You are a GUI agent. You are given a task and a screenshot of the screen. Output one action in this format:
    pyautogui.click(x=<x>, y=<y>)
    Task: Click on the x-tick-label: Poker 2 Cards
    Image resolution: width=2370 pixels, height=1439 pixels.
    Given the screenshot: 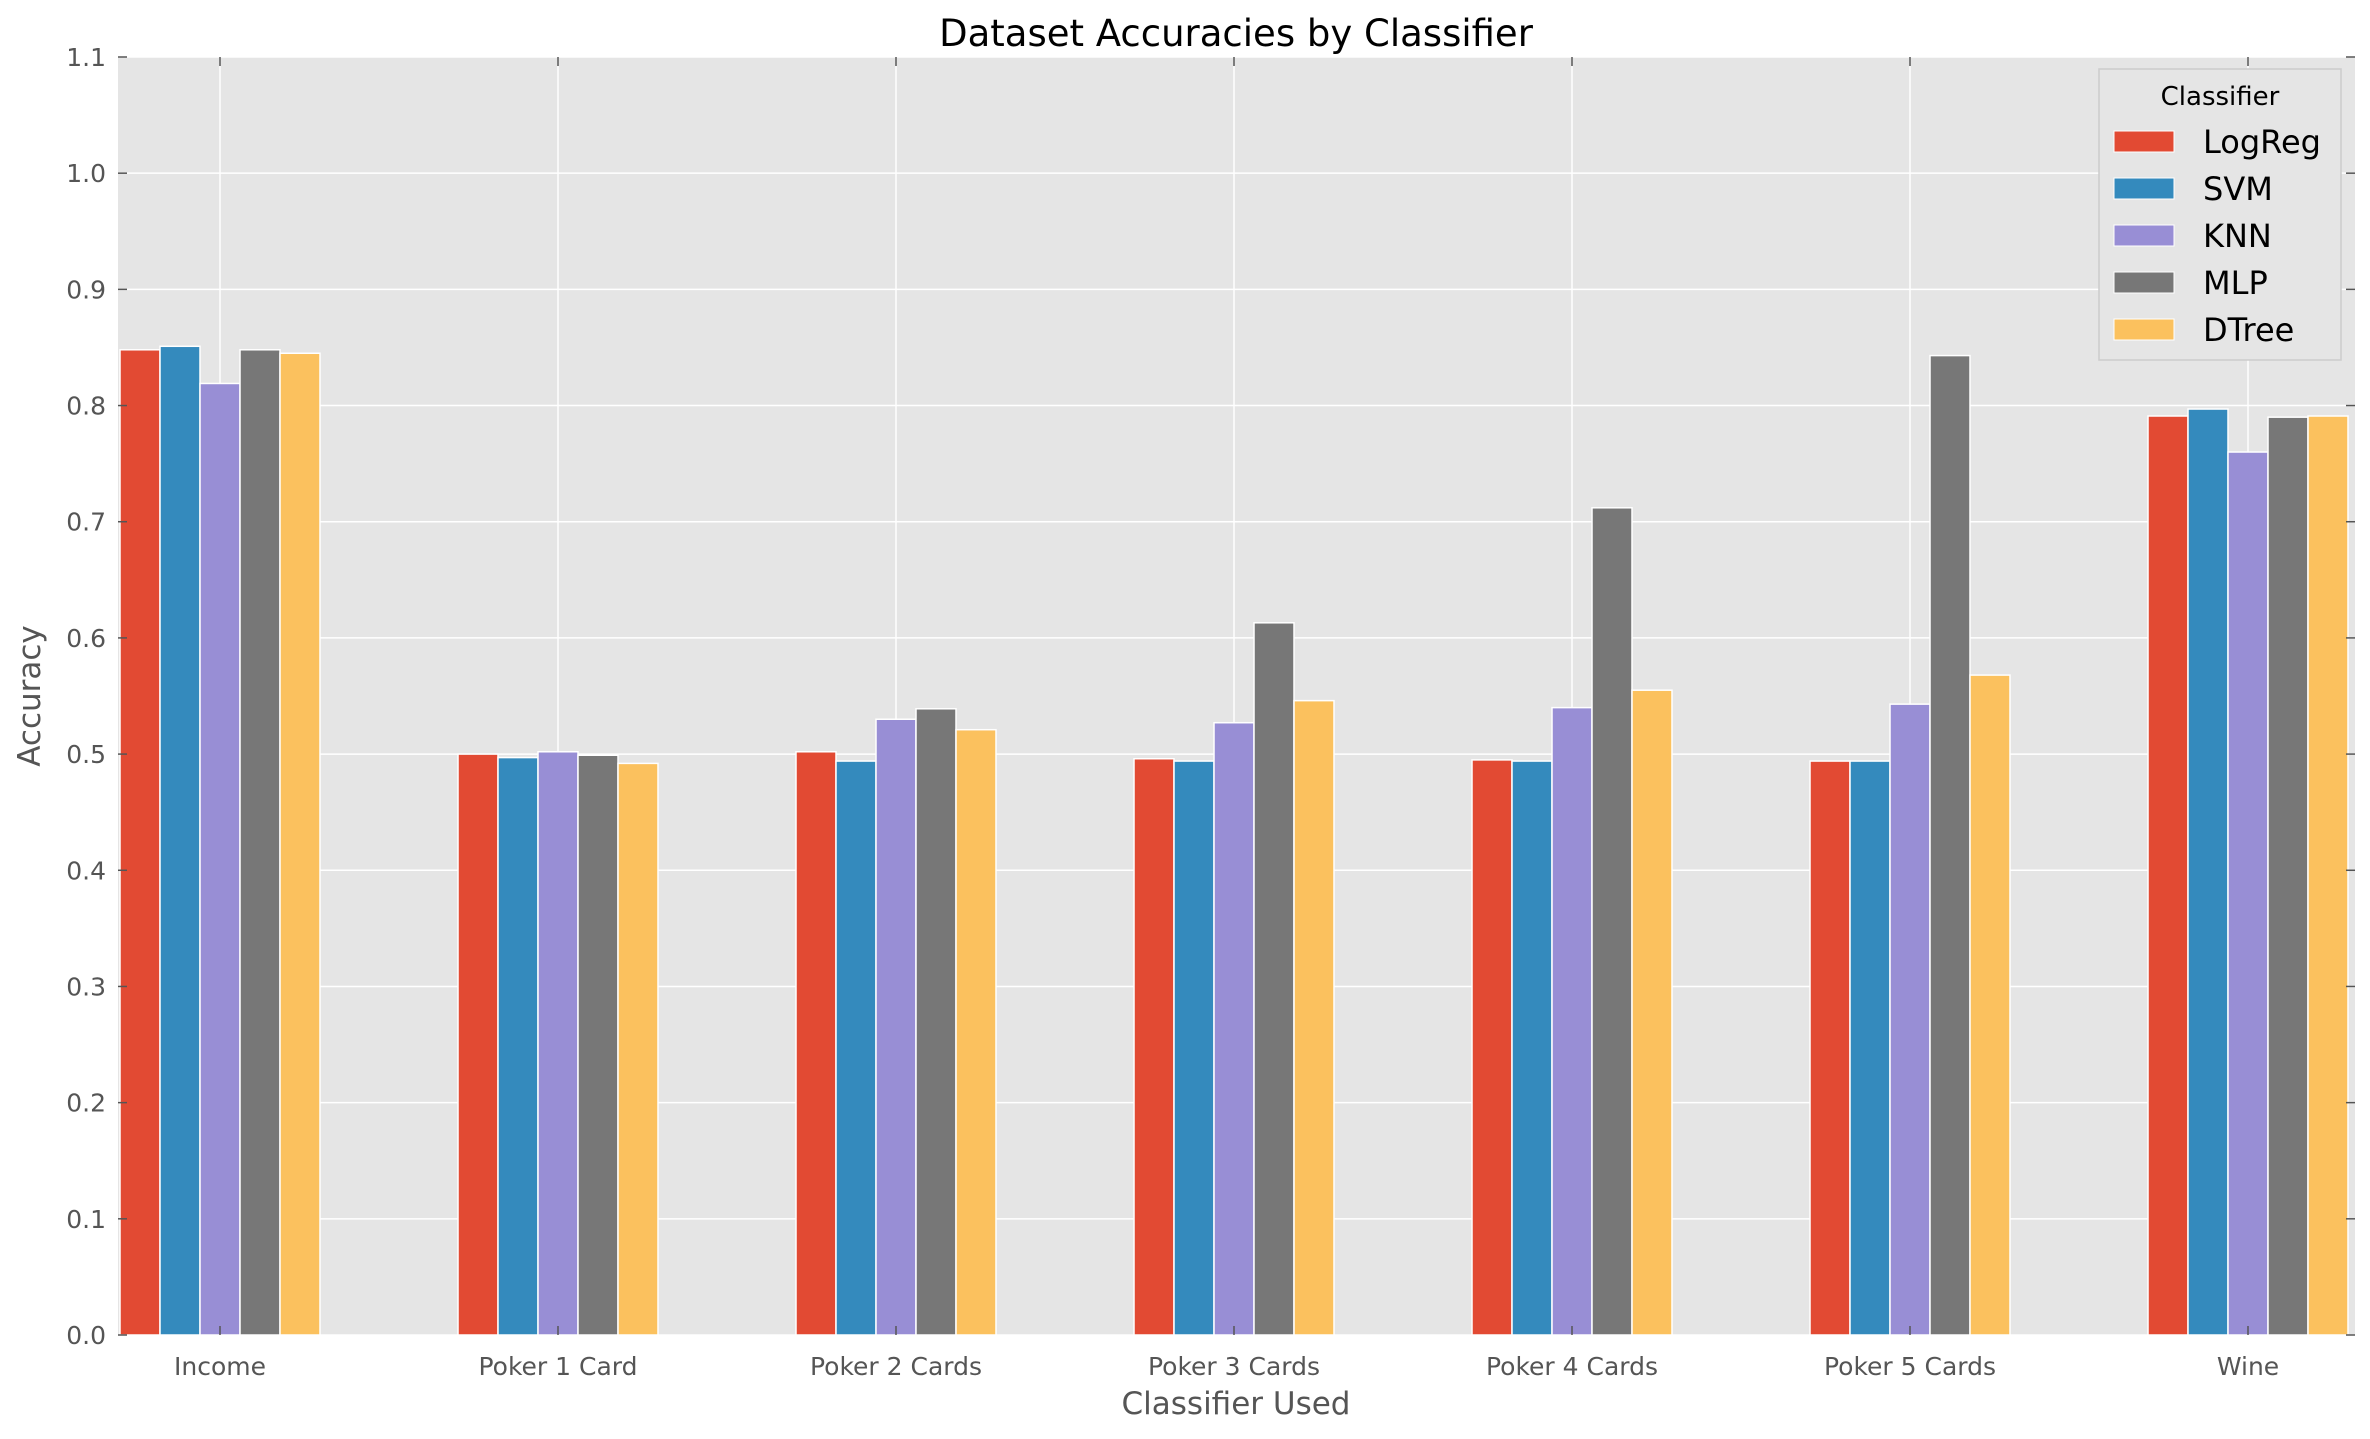 What is the action you would take?
    pyautogui.click(x=896, y=1366)
    